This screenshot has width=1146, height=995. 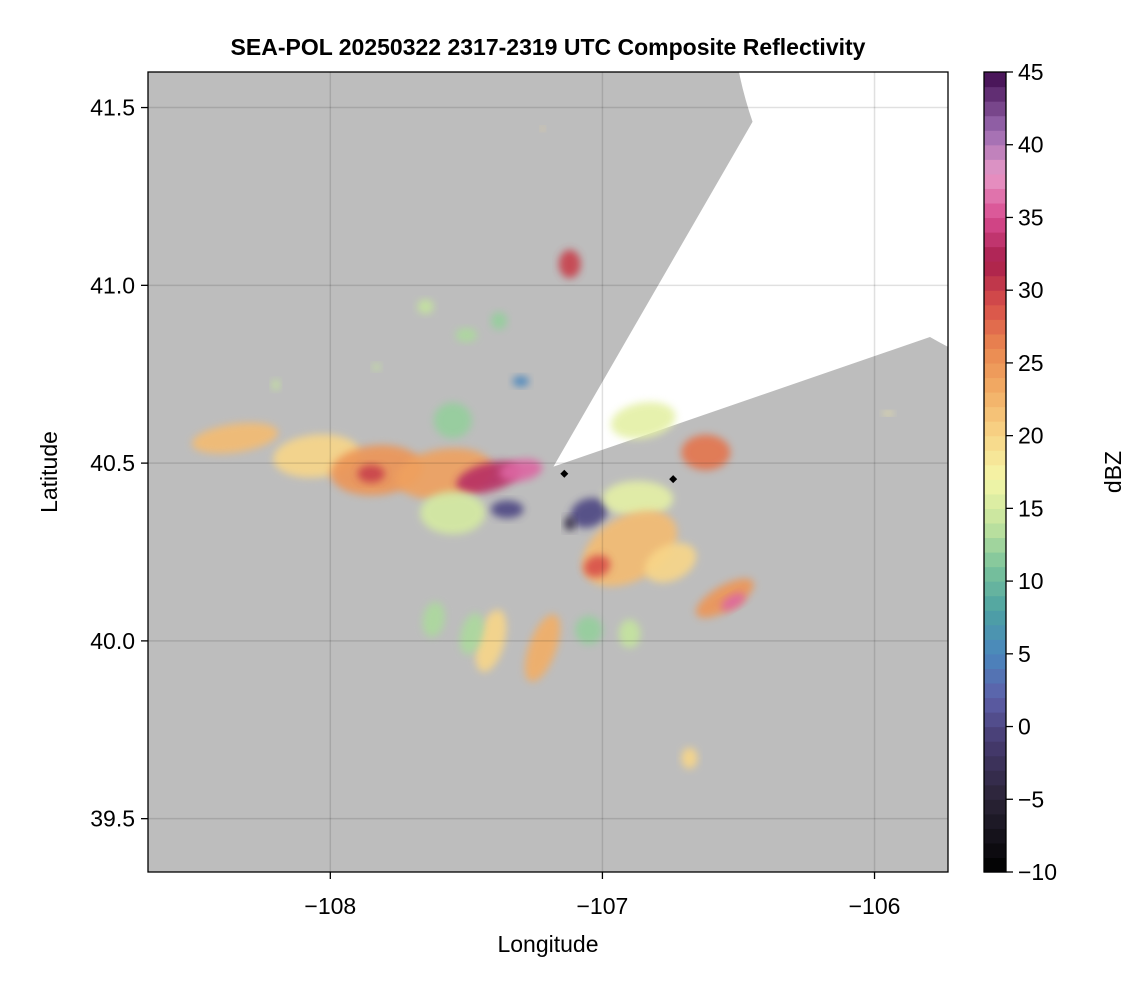 I want to click on location-markers, so click(x=619, y=476).